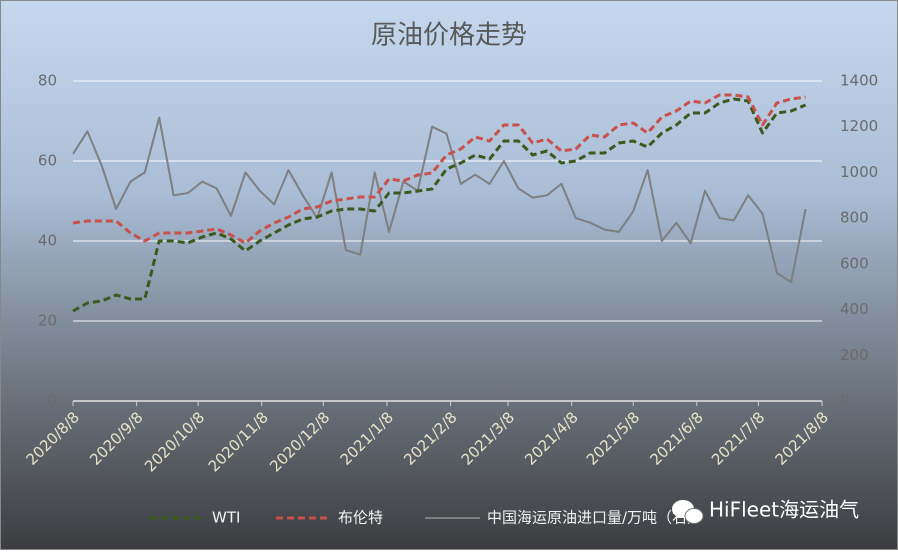 Image resolution: width=898 pixels, height=554 pixels. Describe the element at coordinates (360, 518) in the screenshot. I see `legend-label: 布伦特` at that location.